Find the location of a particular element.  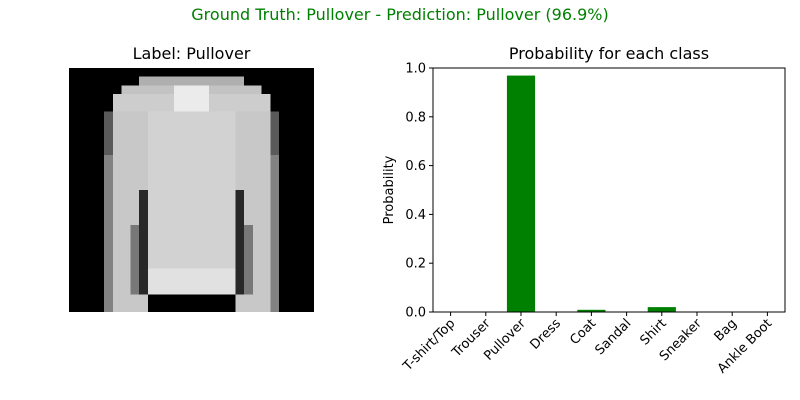

y-ticks: 0.0 0.2 0.4 0.6 0.8 1.0 is located at coordinates (419, 191).